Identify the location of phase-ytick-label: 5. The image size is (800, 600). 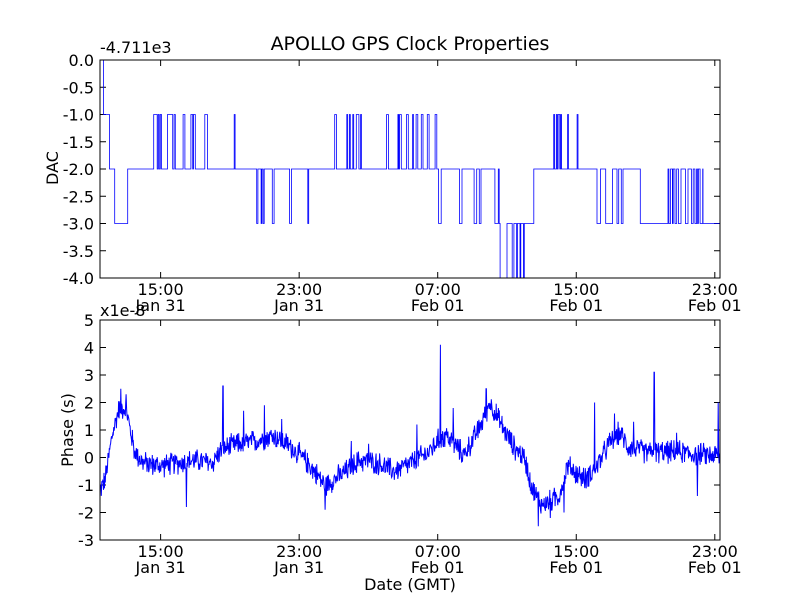
(89, 320).